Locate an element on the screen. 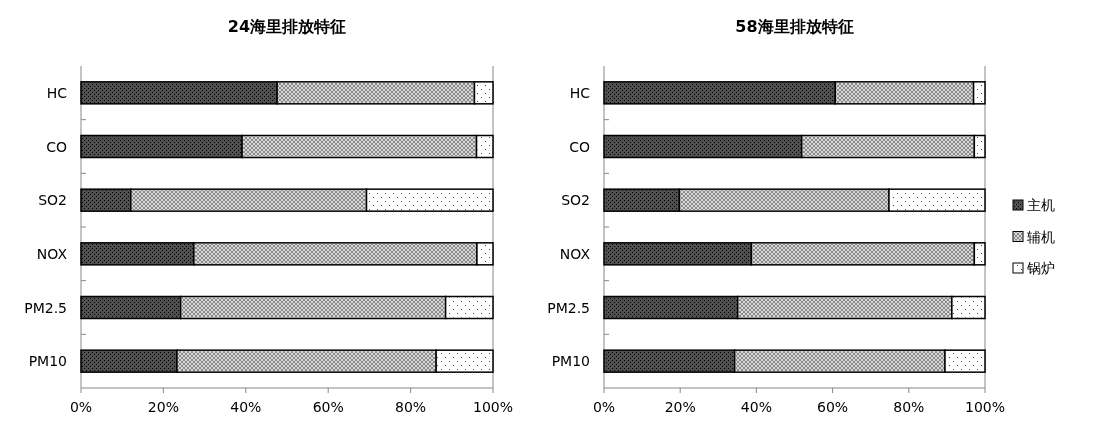 The width and height of the screenshot is (1096, 425). chart-title: 58海里排放特征 is located at coordinates (794, 26).